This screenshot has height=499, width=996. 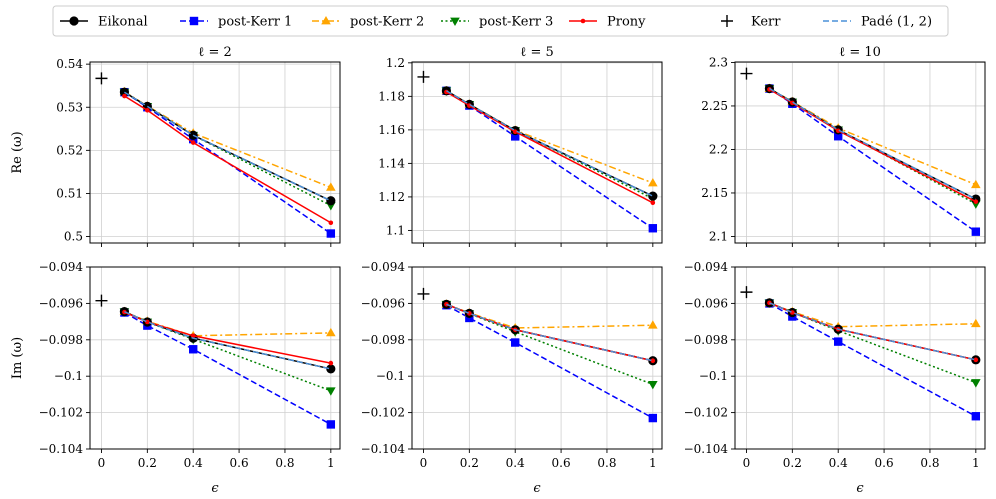 I want to click on panel-title: ℓ = 5, so click(x=537, y=52).